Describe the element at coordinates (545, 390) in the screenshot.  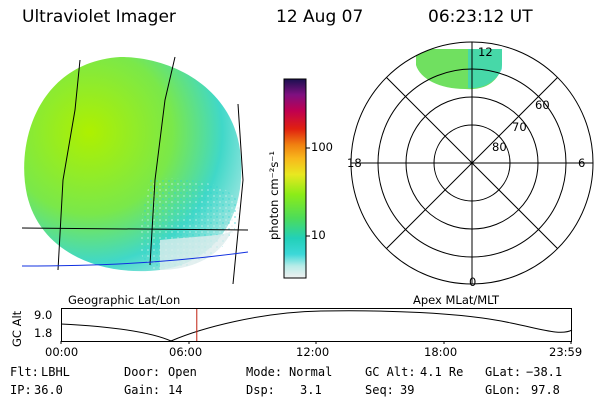
I see `status-glon-value: 97.8` at that location.